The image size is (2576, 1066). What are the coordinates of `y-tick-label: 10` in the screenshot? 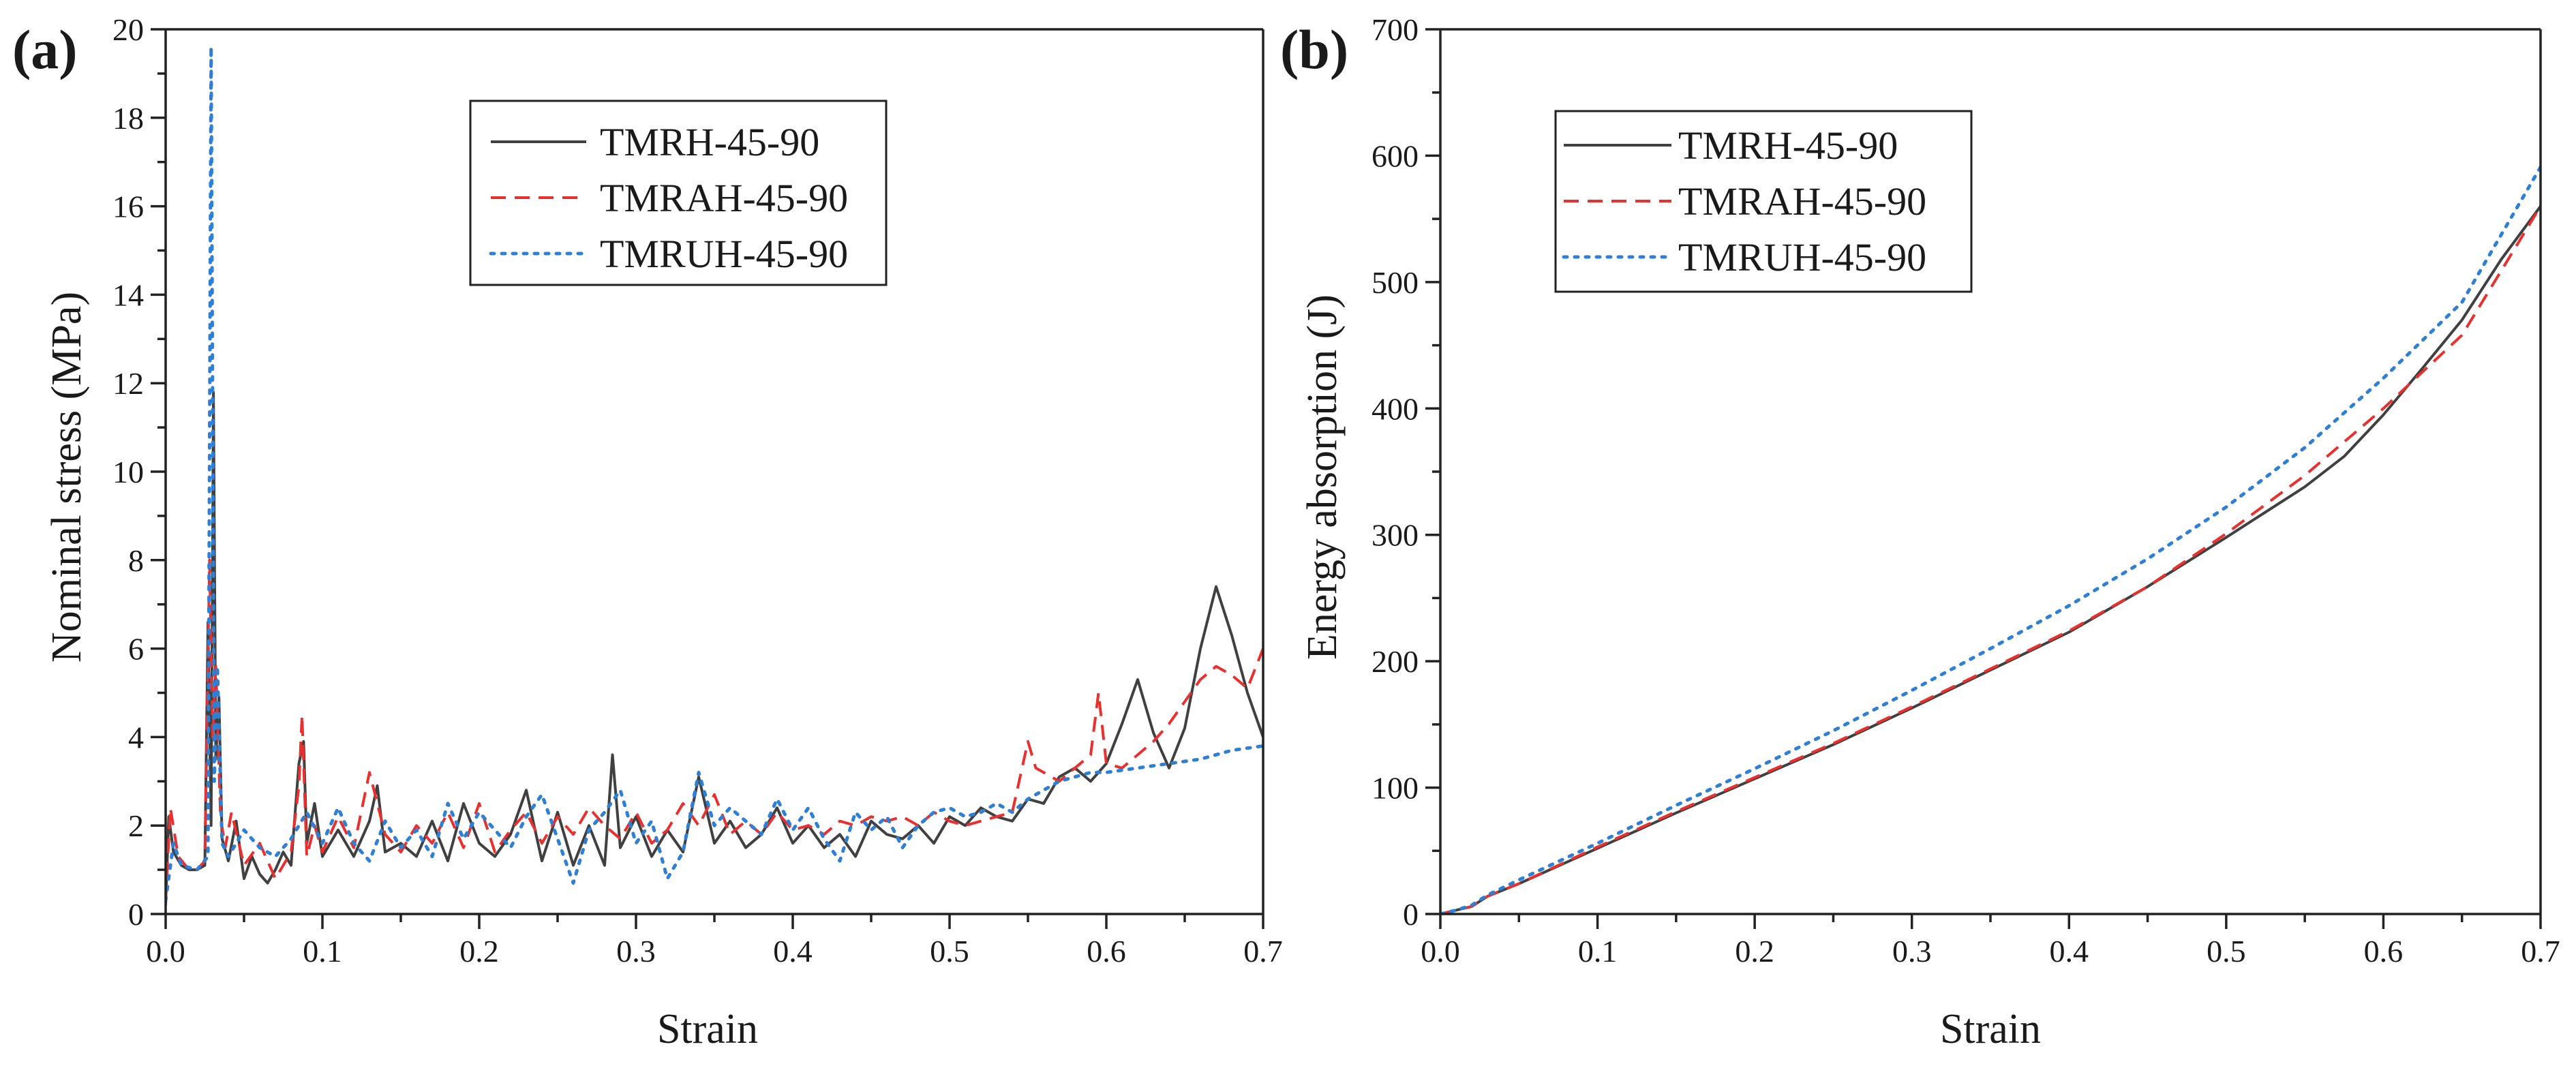 It's located at (128, 472).